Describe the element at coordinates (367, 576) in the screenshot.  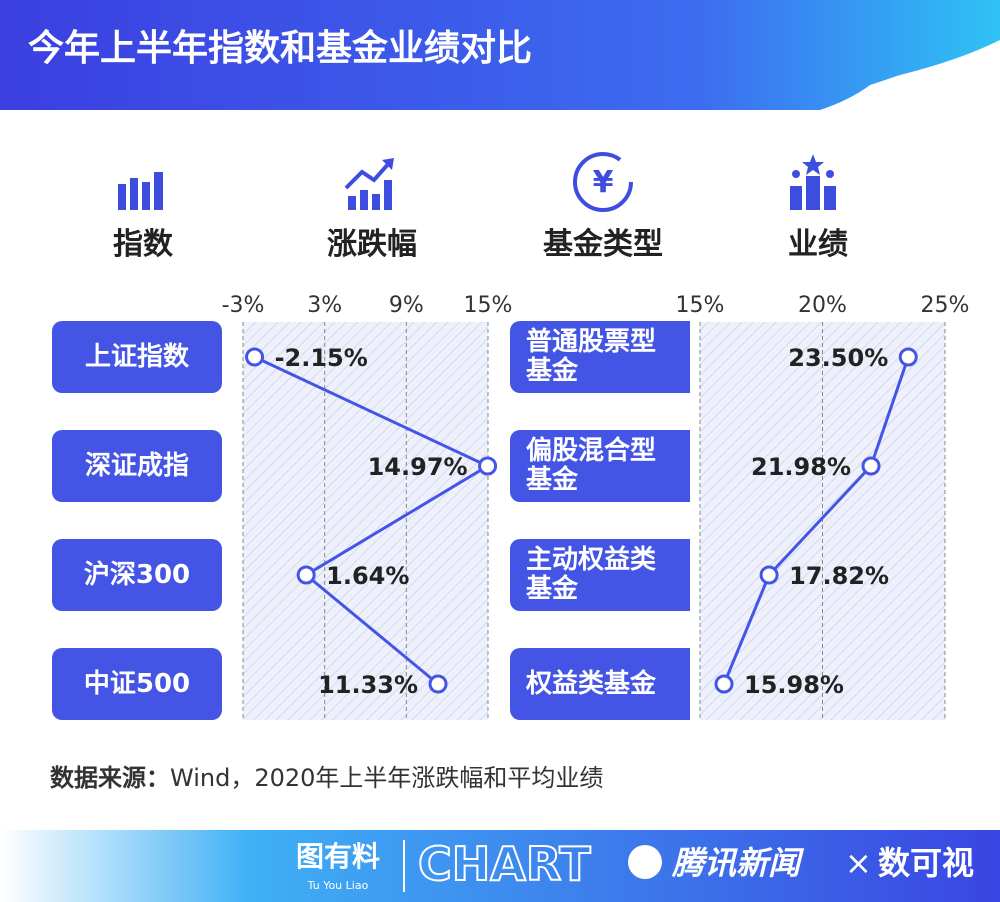
I see `value-label: 1.64%` at that location.